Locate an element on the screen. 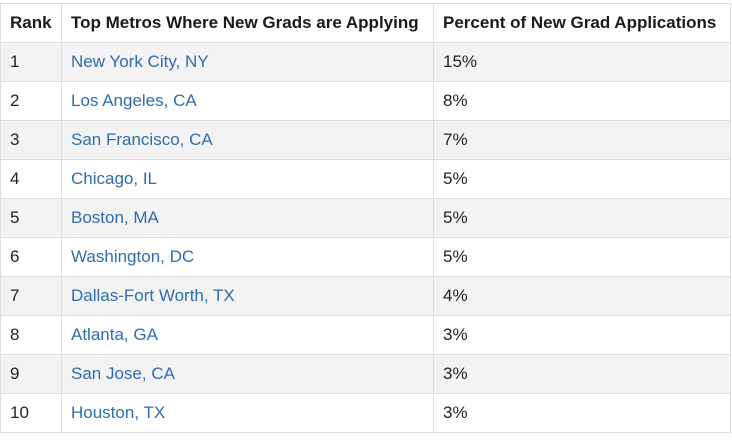 The image size is (732, 447). header-percent: Percent of New Grad Applications is located at coordinates (582, 23).